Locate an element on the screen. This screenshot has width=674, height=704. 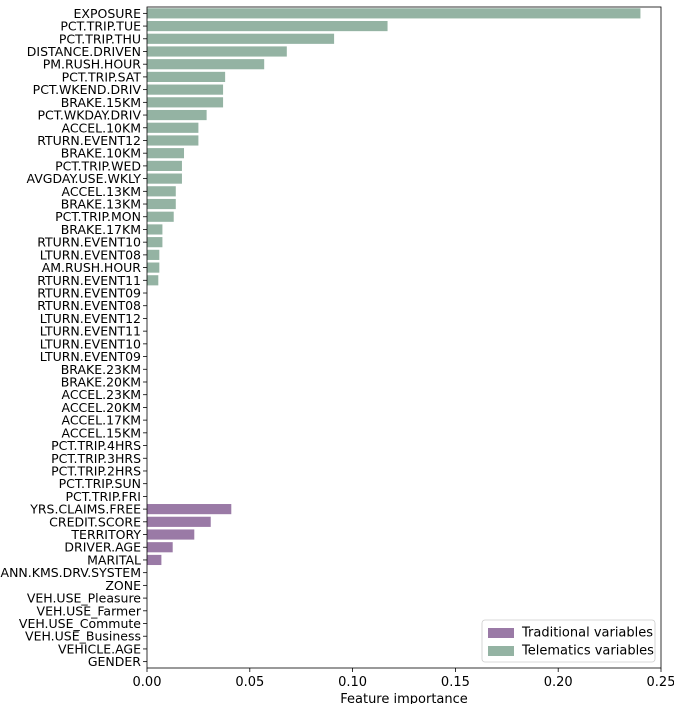
category-label-veh-use-business: VEH.USE_Business is located at coordinates (83, 636).